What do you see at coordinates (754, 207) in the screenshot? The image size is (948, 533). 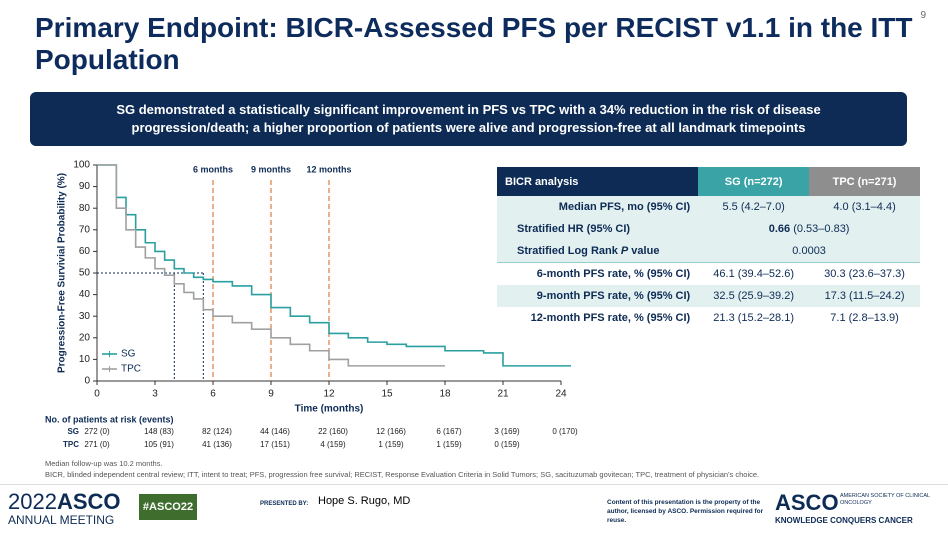 I see `cell: 5.5 (4.2–7.0)` at bounding box center [754, 207].